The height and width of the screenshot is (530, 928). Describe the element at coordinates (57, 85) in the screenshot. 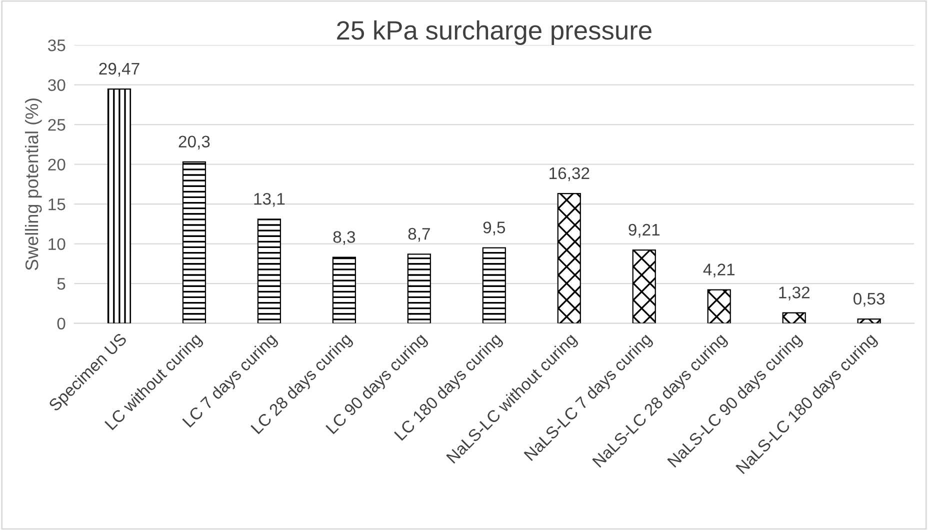

I see `y-tick-label: 30` at that location.